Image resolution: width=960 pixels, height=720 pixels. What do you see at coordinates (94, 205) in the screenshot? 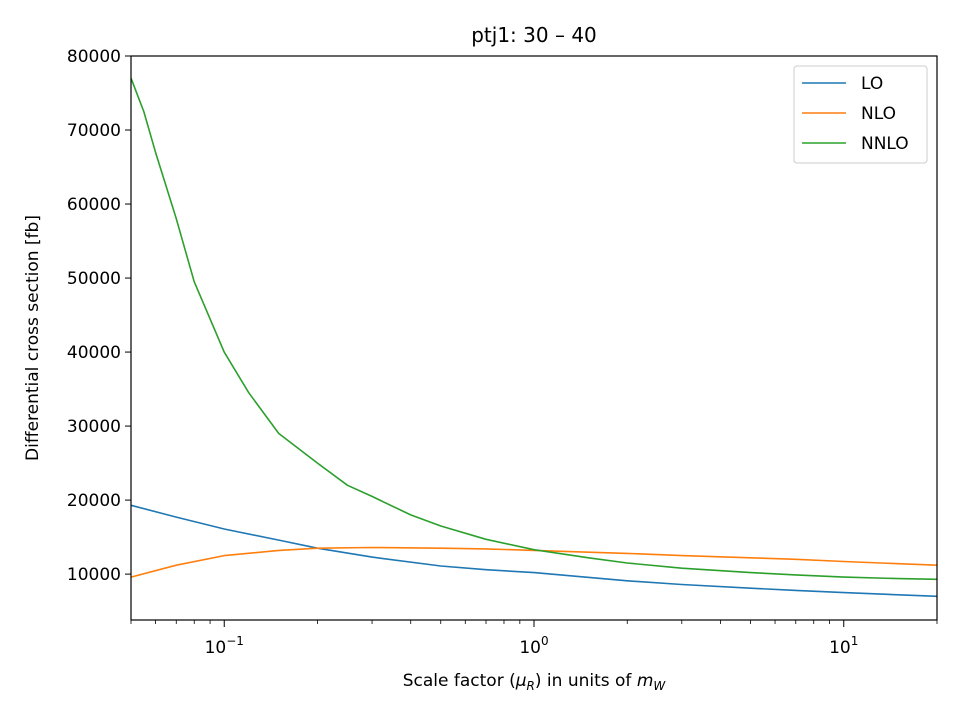
I see `y-tick-label: 60000` at bounding box center [94, 205].